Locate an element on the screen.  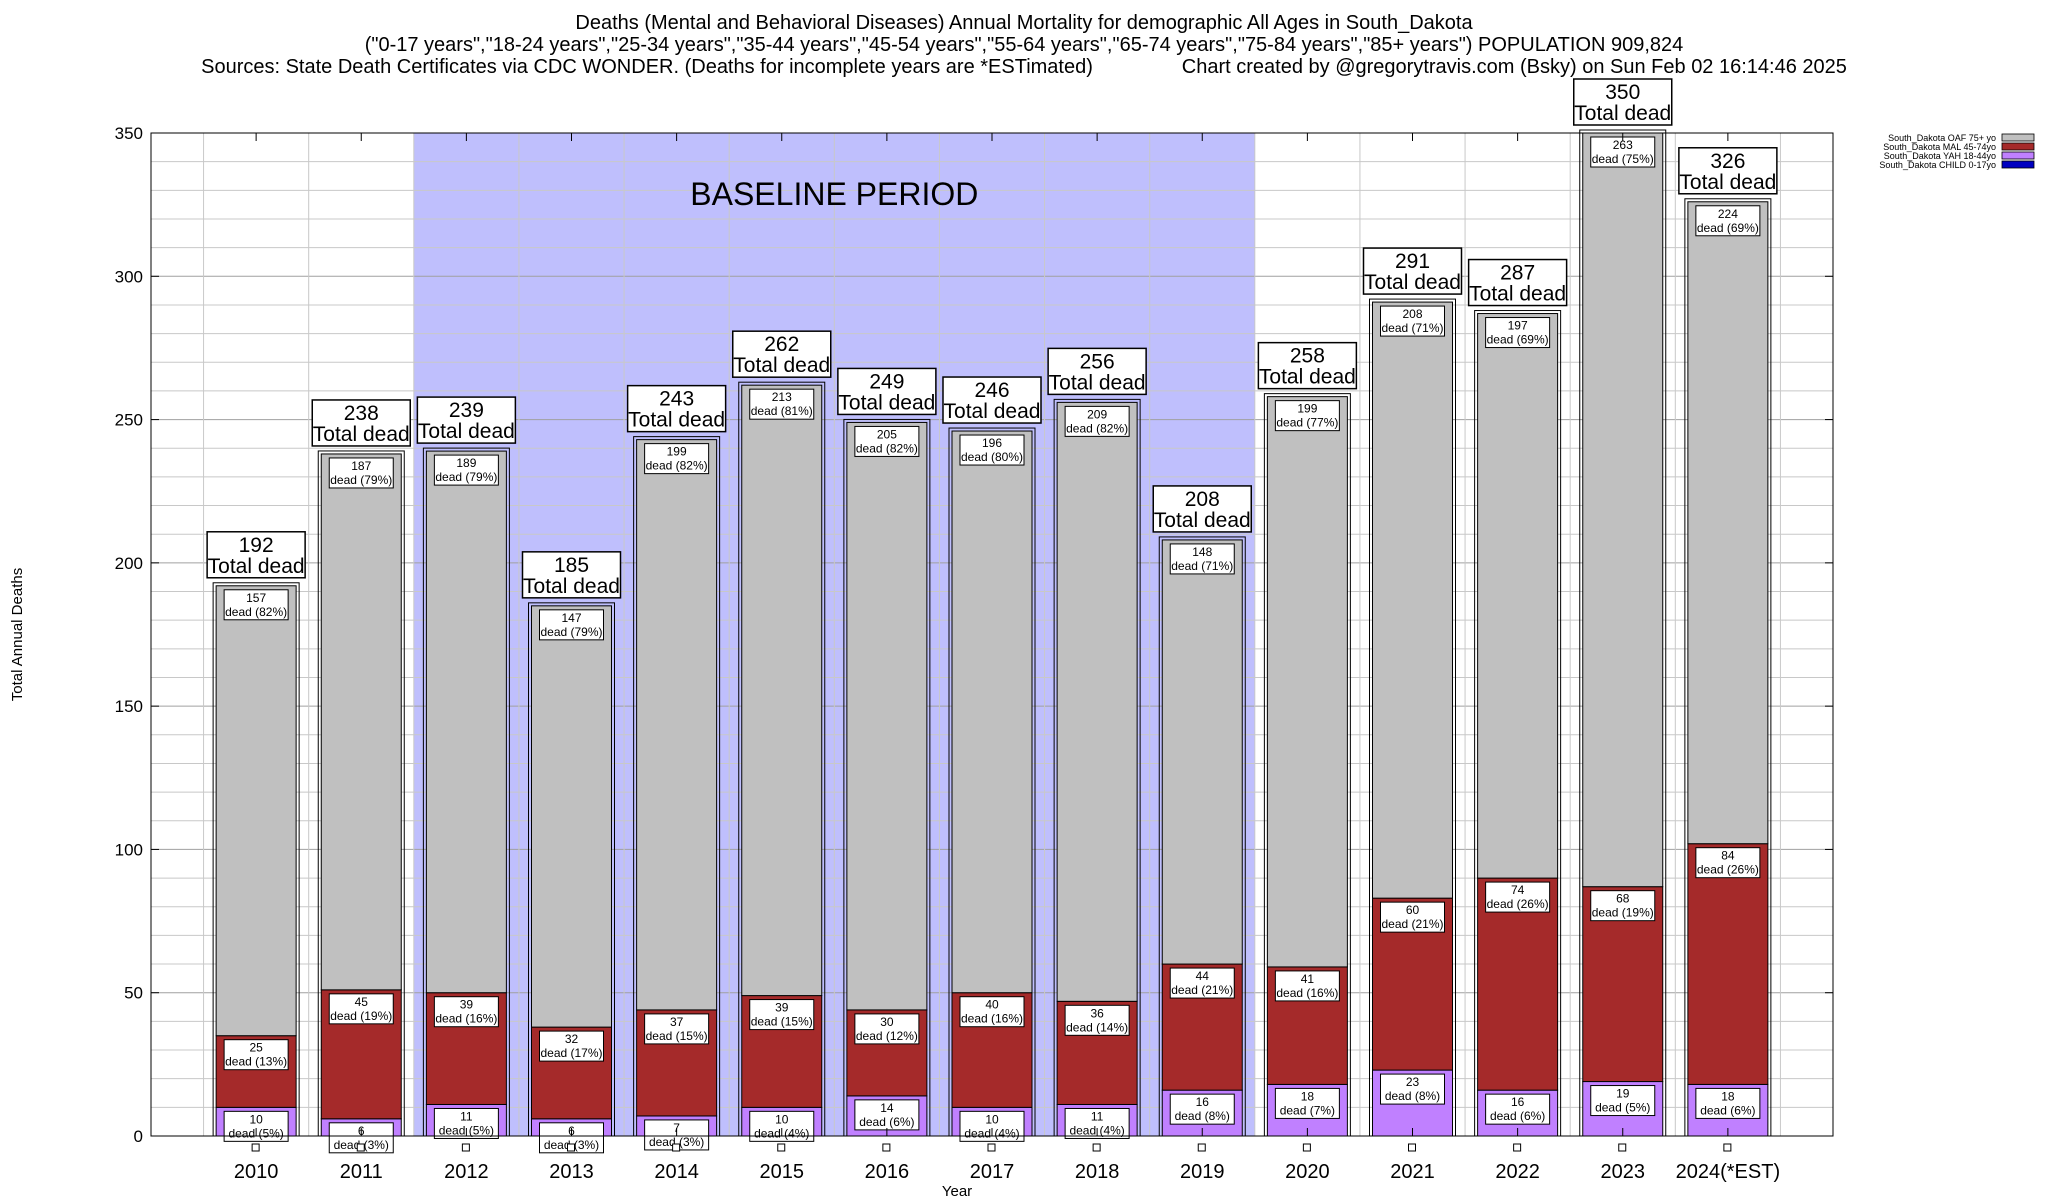
segment-pct-label: dead (26%) is located at coordinates (1518, 904).